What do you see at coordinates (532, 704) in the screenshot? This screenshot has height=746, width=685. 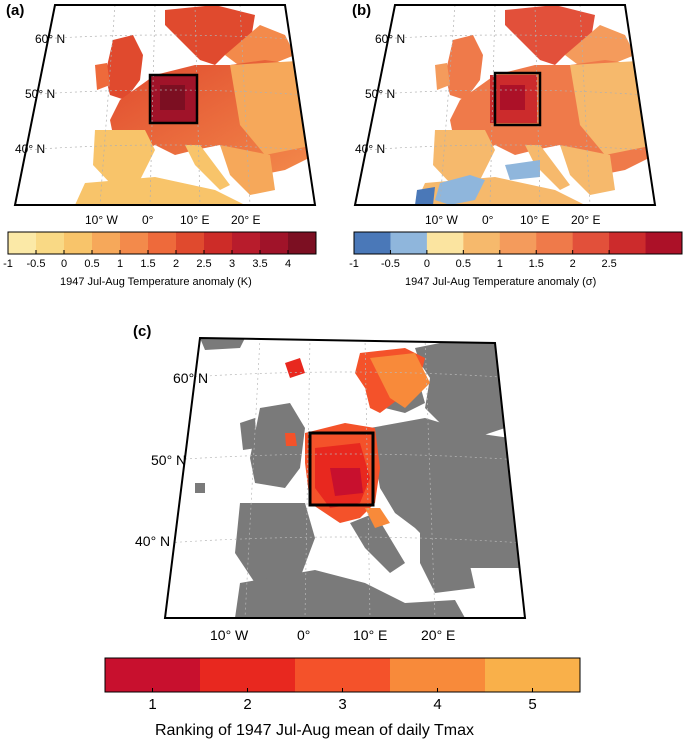 I see `colorbar-tick-label: 5` at bounding box center [532, 704].